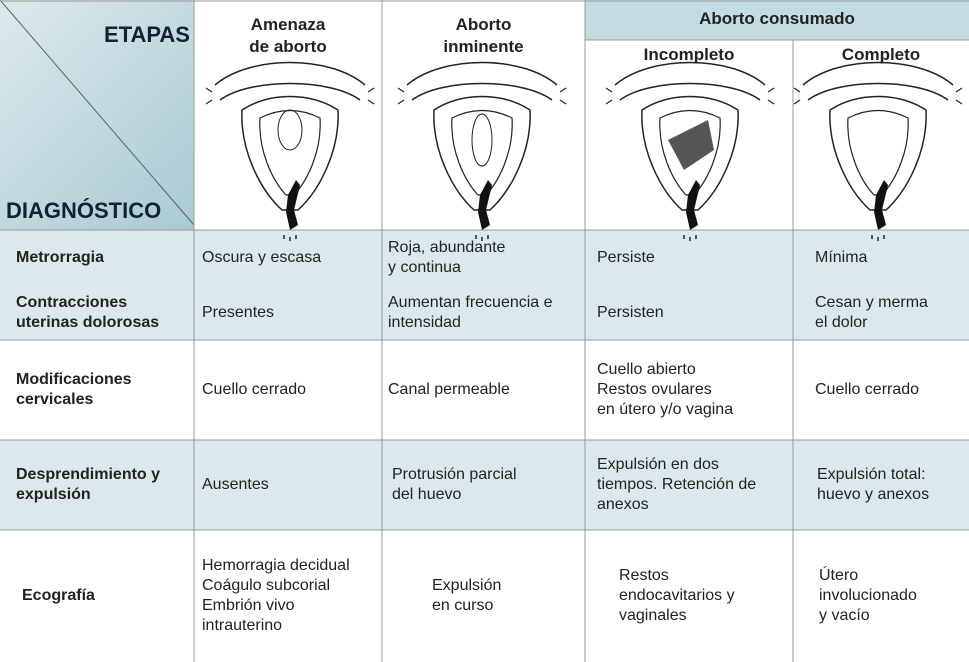 This screenshot has height=662, width=969. What do you see at coordinates (677, 595) in the screenshot?
I see `cell: Restos endocavitarios y vaginales` at bounding box center [677, 595].